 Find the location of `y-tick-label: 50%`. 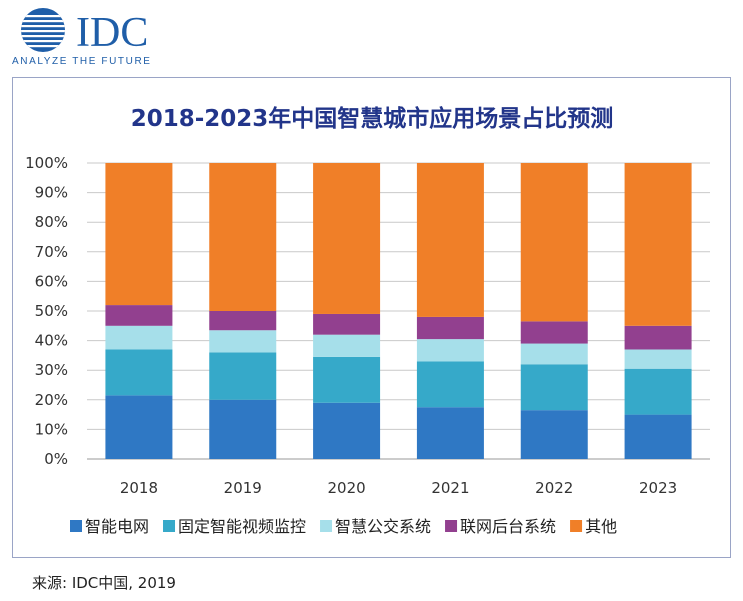

y-tick-label: 50% is located at coordinates (51, 311).